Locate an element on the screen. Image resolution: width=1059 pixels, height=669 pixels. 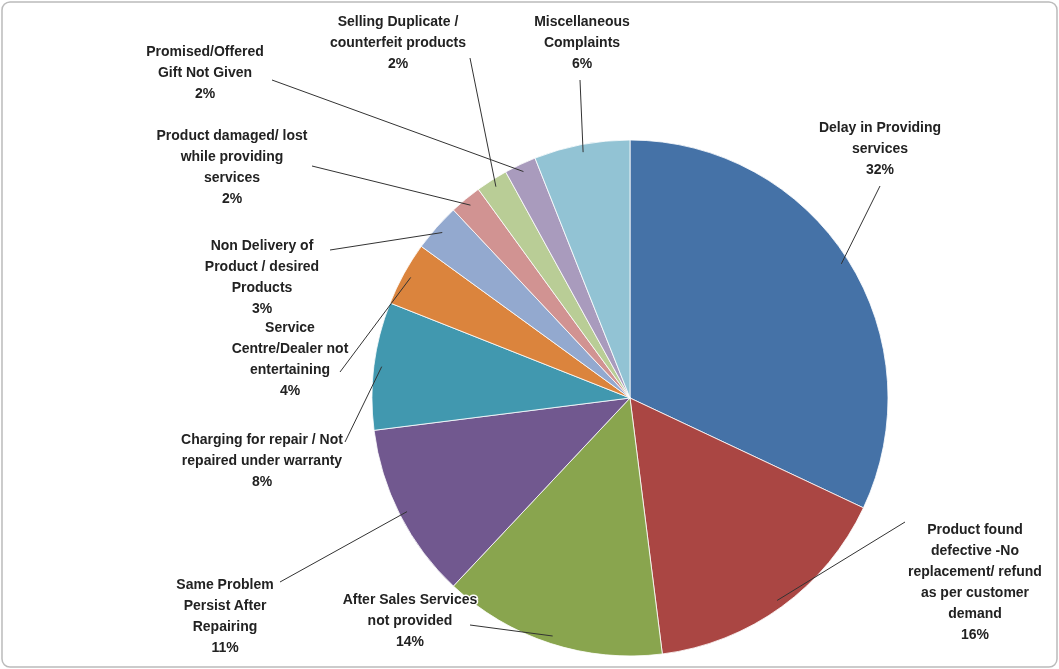
data-label: 4% is located at coordinates (290, 390).